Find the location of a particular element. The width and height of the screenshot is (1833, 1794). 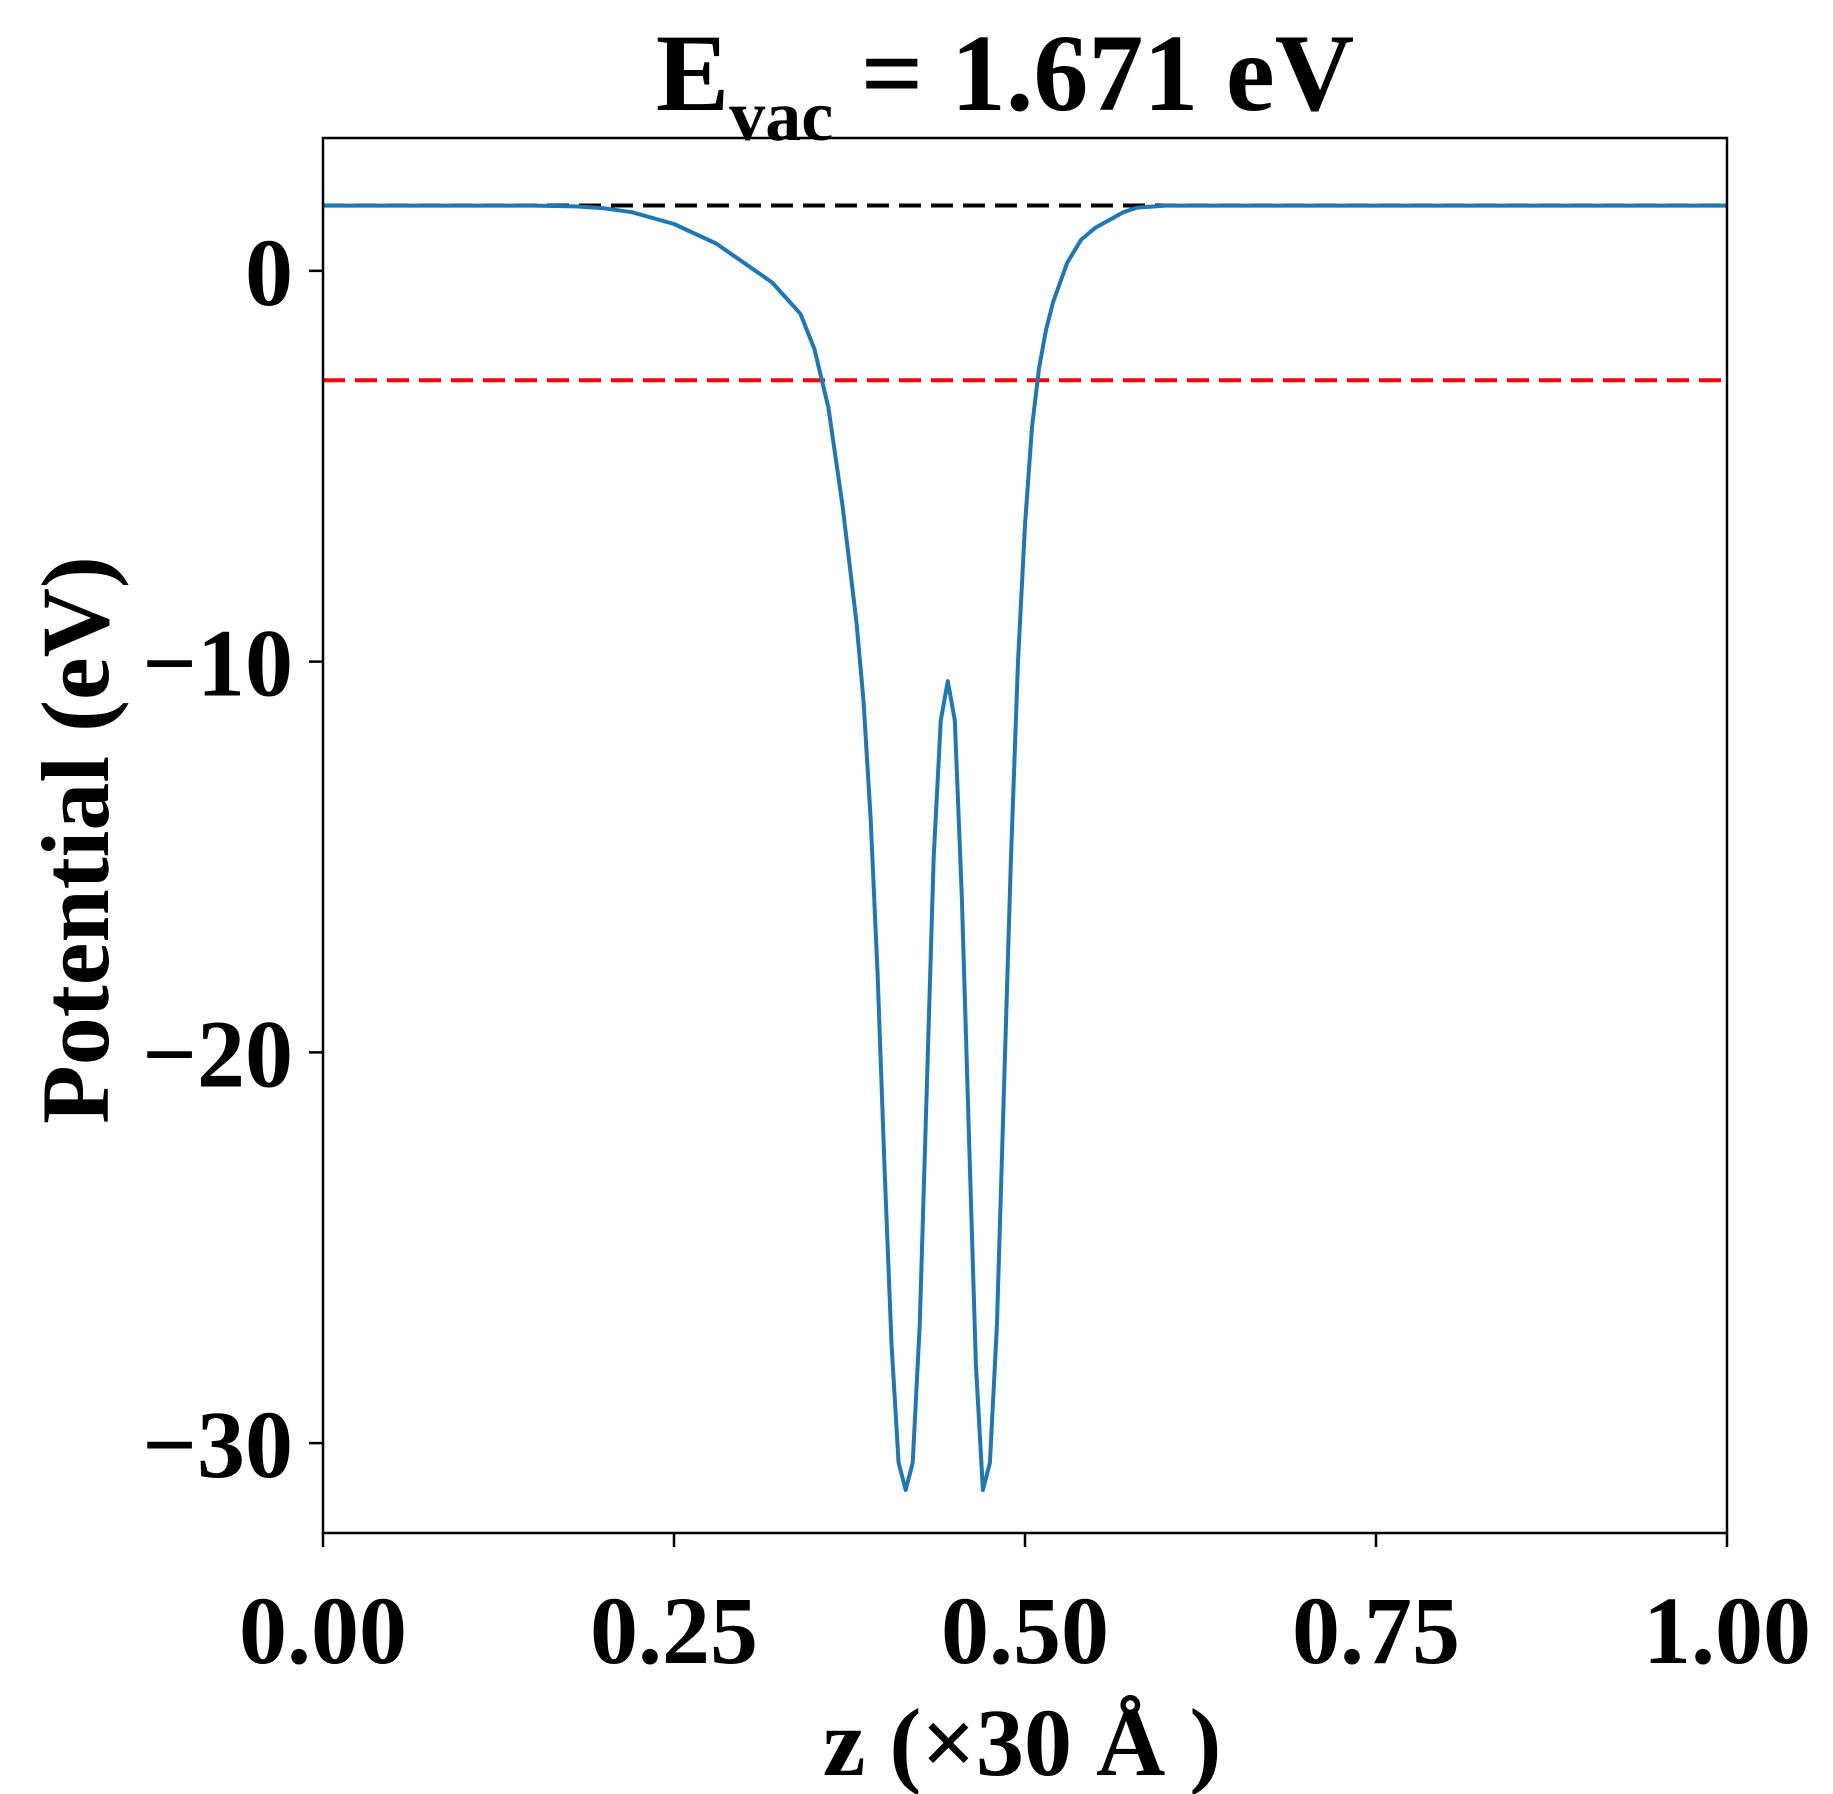

x-tick-label-1: 0.25 is located at coordinates (674, 1630).